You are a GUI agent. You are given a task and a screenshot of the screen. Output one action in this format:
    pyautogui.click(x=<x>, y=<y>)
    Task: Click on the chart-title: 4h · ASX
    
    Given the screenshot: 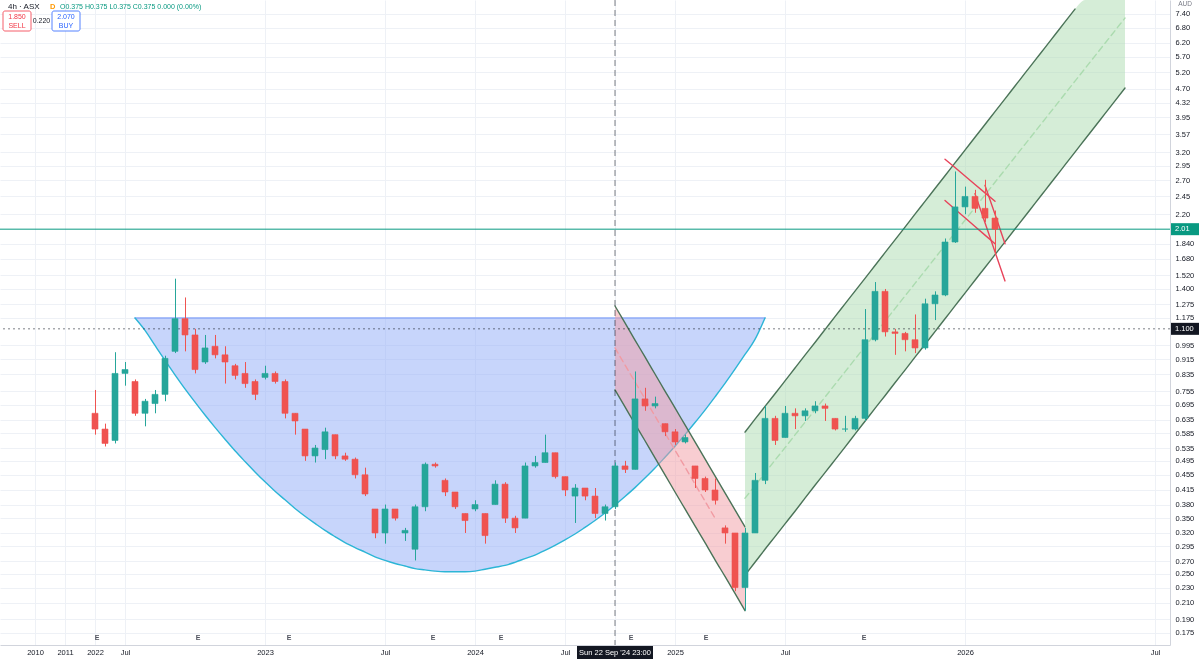 What is the action you would take?
    pyautogui.click(x=24, y=6)
    